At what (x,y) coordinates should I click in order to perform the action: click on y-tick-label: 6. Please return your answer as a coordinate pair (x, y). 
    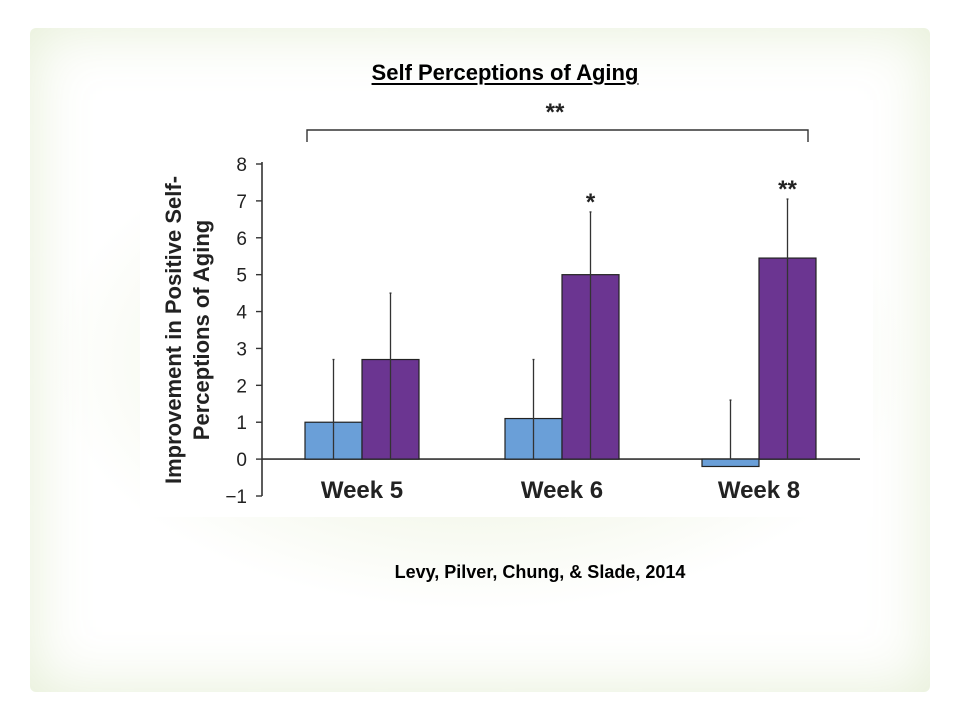
    Looking at the image, I should click on (241, 239).